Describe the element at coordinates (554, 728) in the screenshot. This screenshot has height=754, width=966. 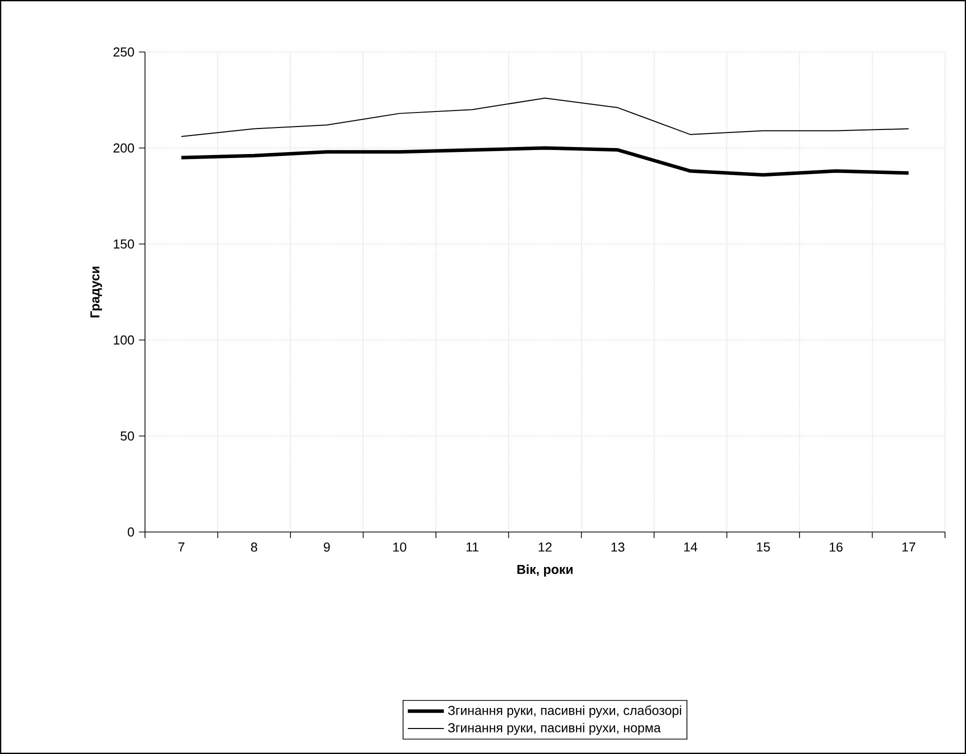
I see `legend-label: Згинання руки, пасивні рухи, норма` at that location.